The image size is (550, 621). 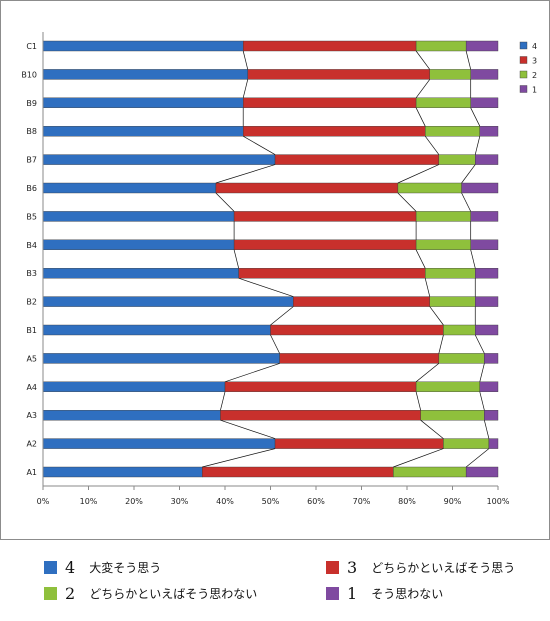 I want to click on legend-number: 3, so click(x=352, y=567).